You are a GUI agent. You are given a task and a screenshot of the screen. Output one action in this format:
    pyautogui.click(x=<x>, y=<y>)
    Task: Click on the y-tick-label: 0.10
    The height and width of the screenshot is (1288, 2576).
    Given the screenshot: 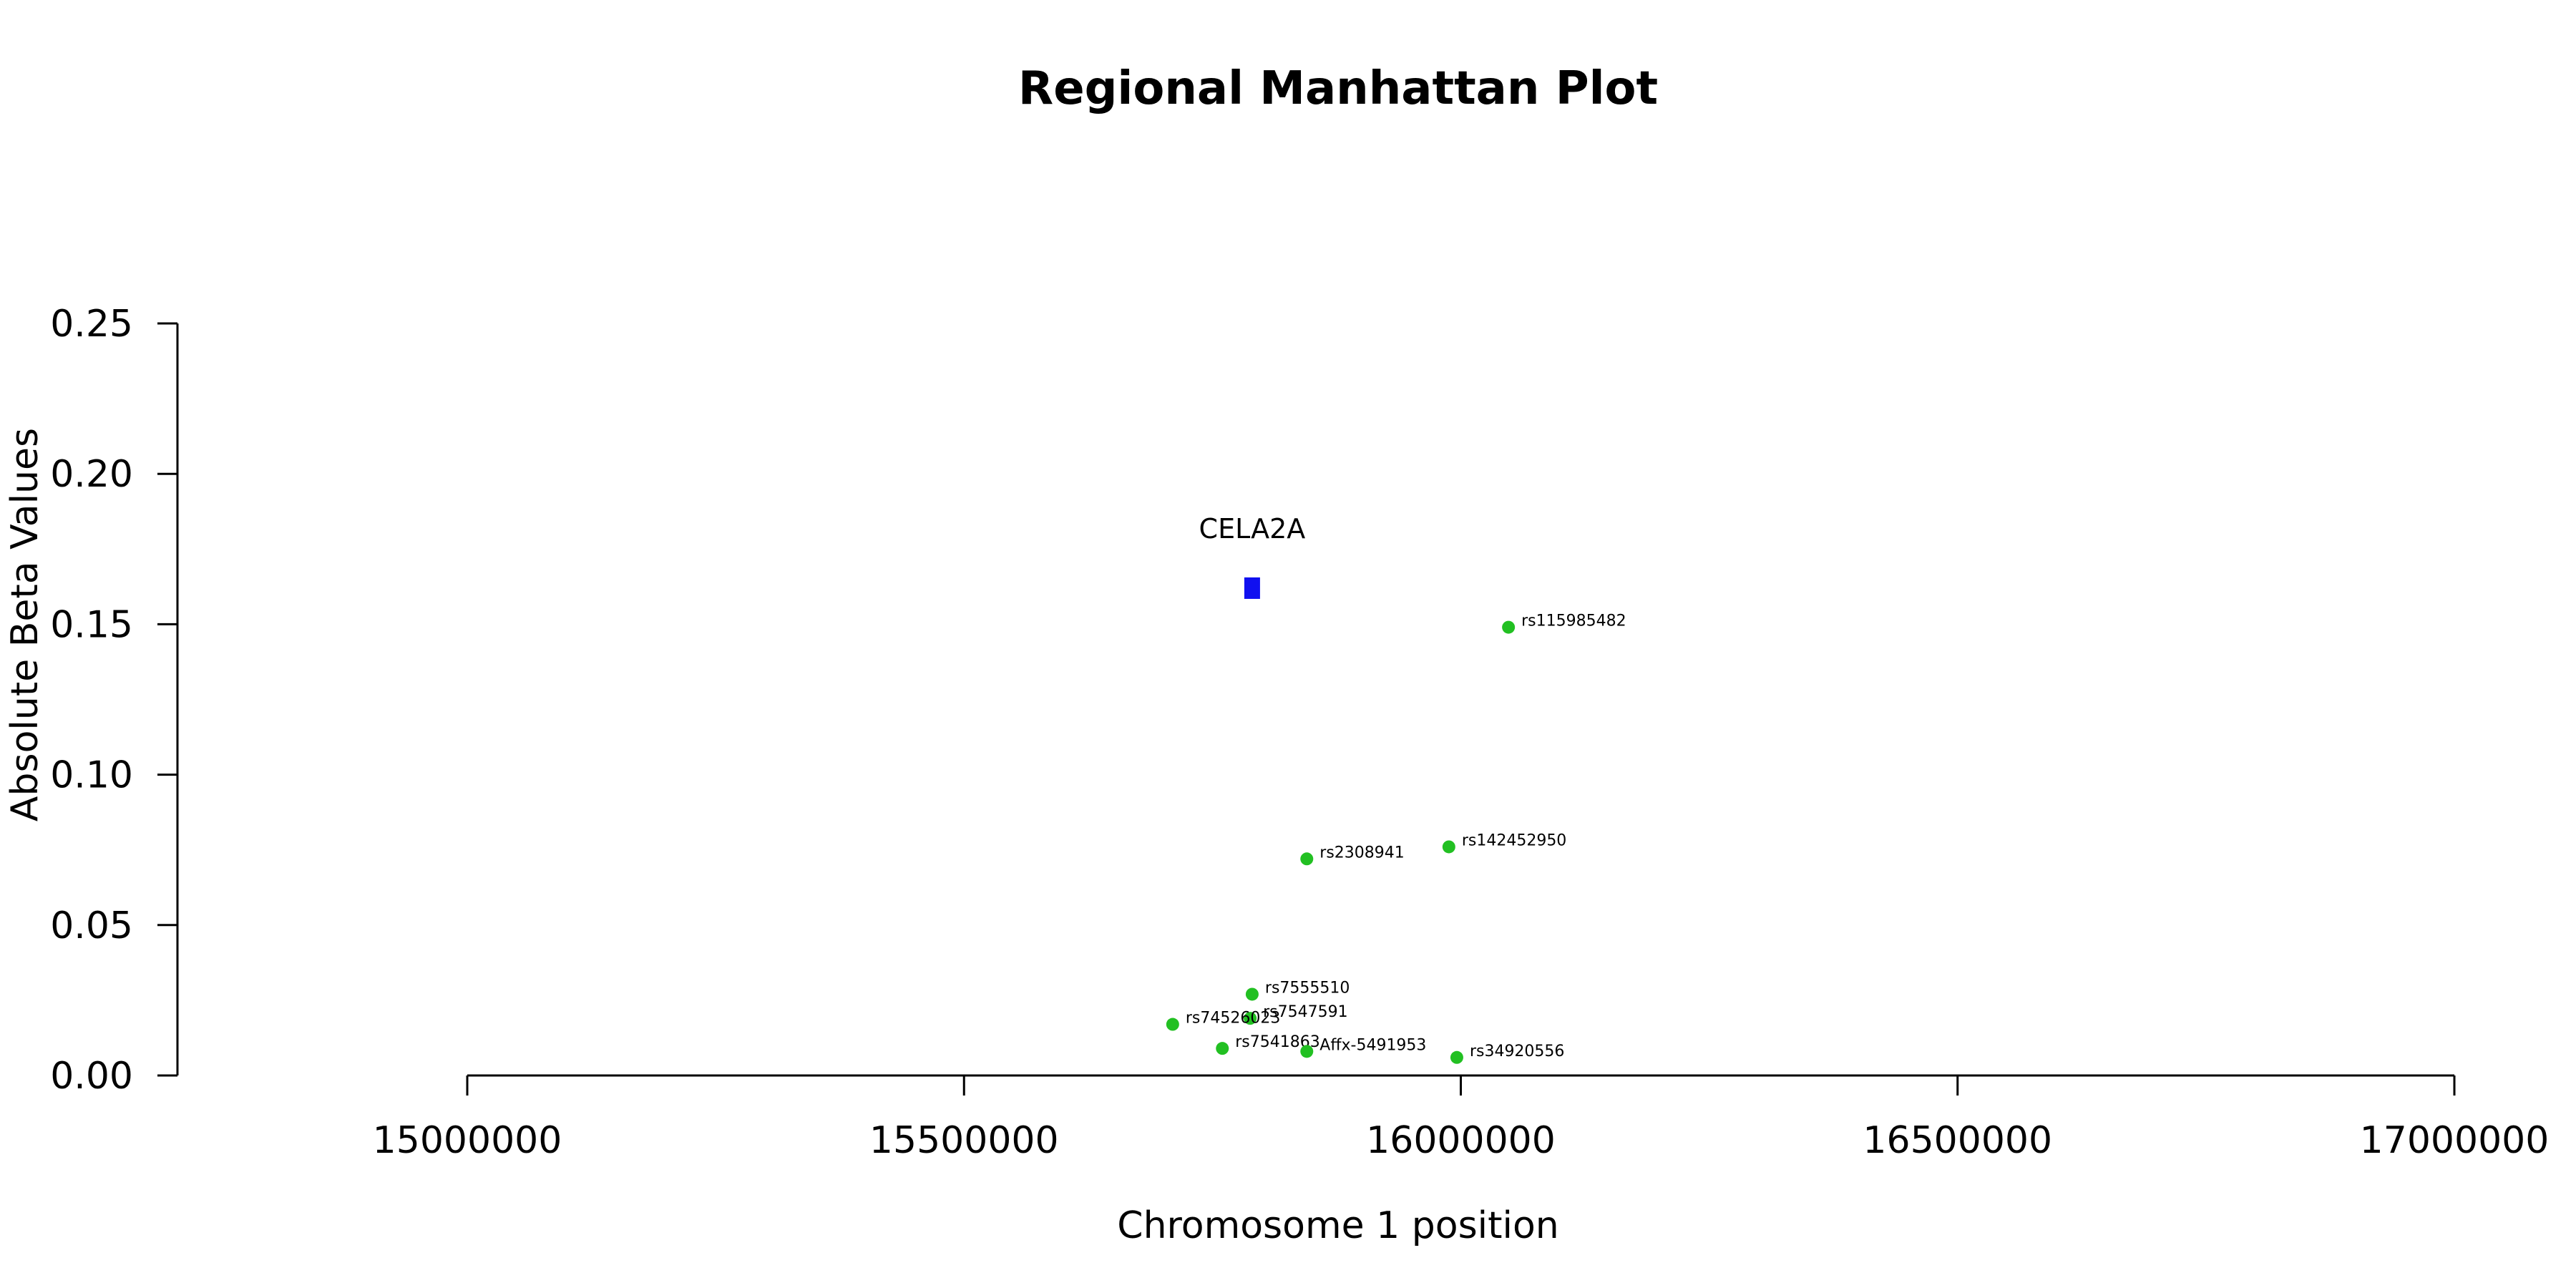 What is the action you would take?
    pyautogui.click(x=91, y=775)
    